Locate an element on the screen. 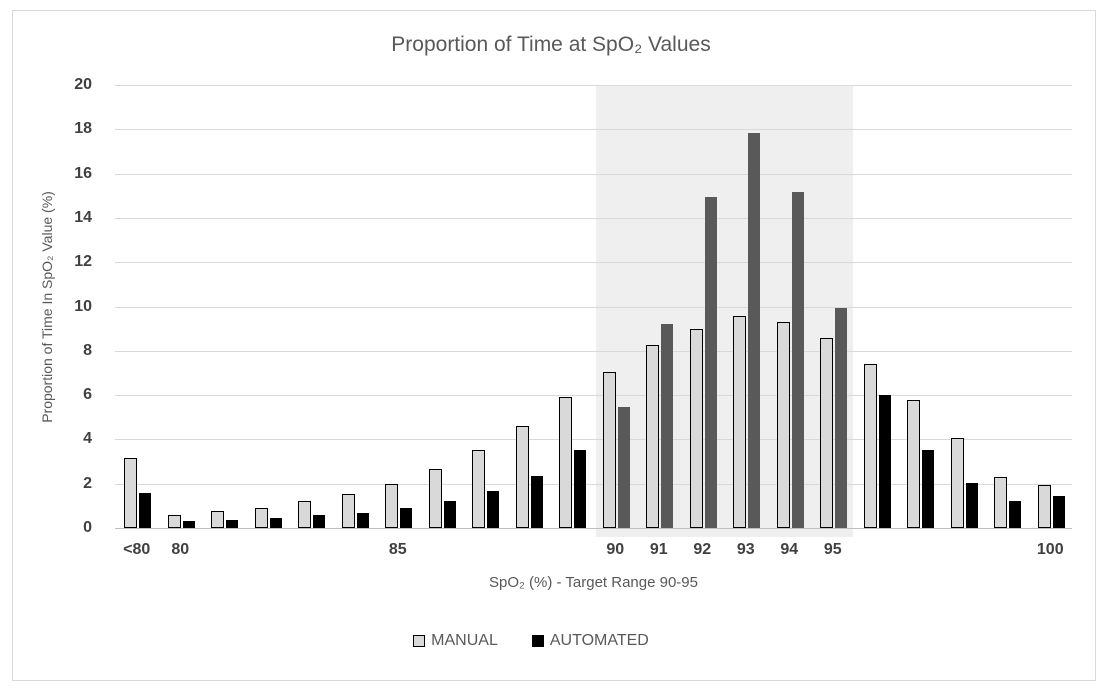  y-tick-label: 2 is located at coordinates (87, 483).